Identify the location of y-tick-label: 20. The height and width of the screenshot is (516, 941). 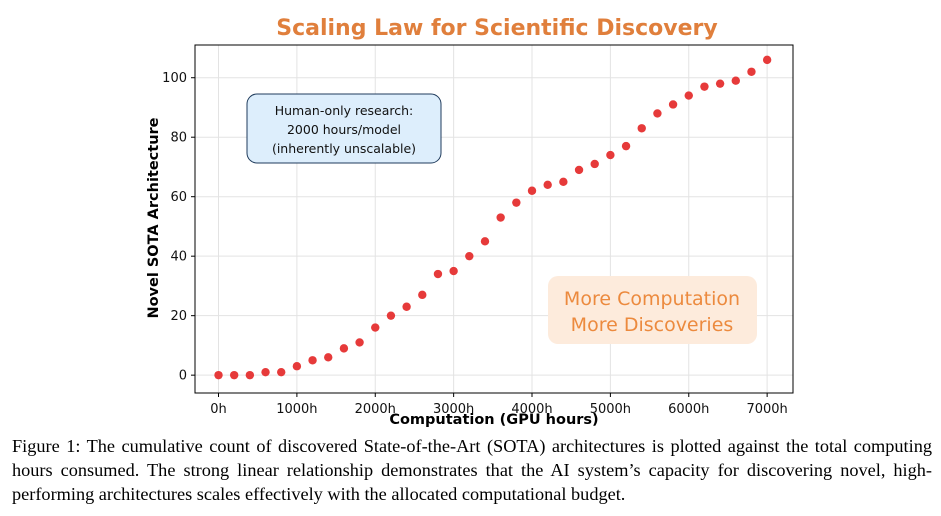
(178, 316).